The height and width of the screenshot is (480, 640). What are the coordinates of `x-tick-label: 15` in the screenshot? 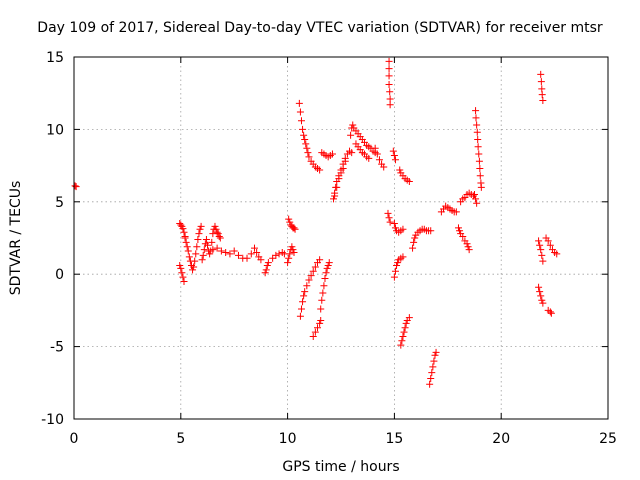 It's located at (394, 439).